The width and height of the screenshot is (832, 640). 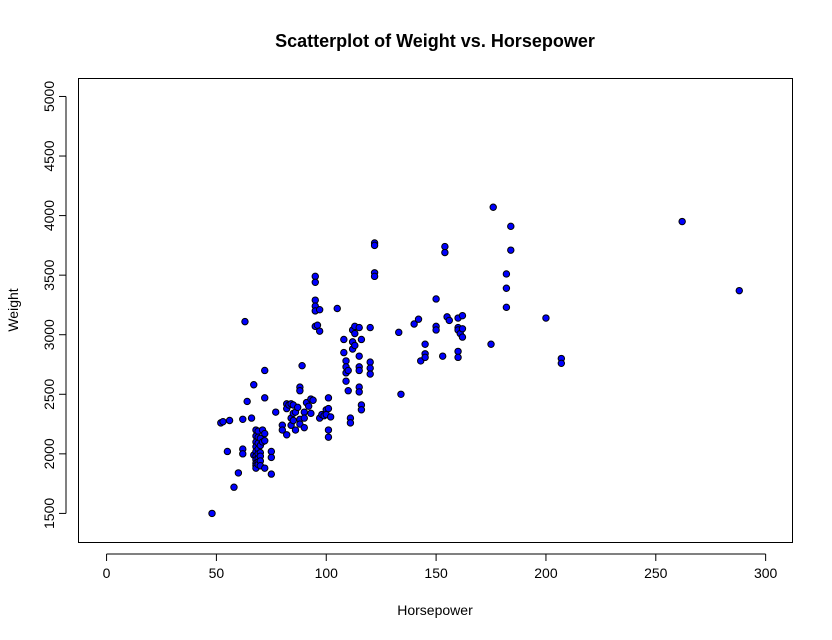 I want to click on x-tick-label: 100, so click(x=327, y=573).